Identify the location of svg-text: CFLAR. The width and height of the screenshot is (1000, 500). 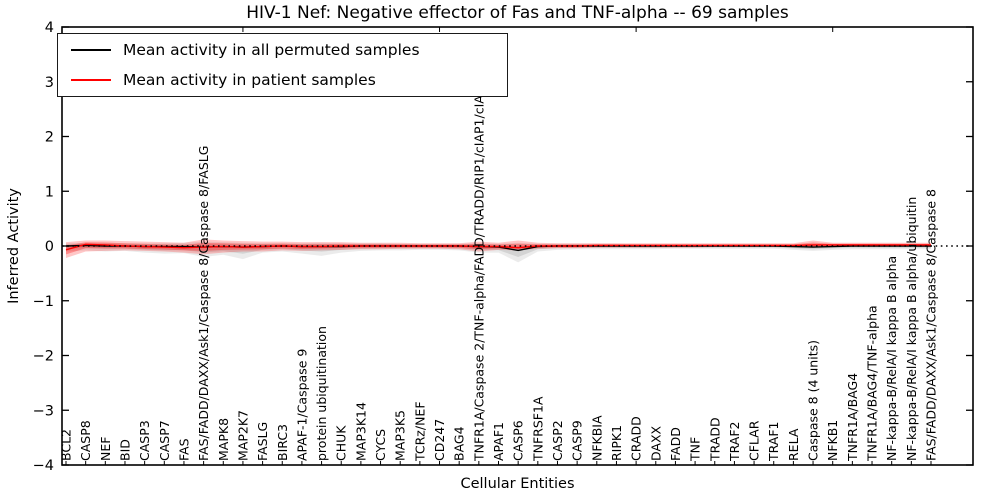
(754, 440).